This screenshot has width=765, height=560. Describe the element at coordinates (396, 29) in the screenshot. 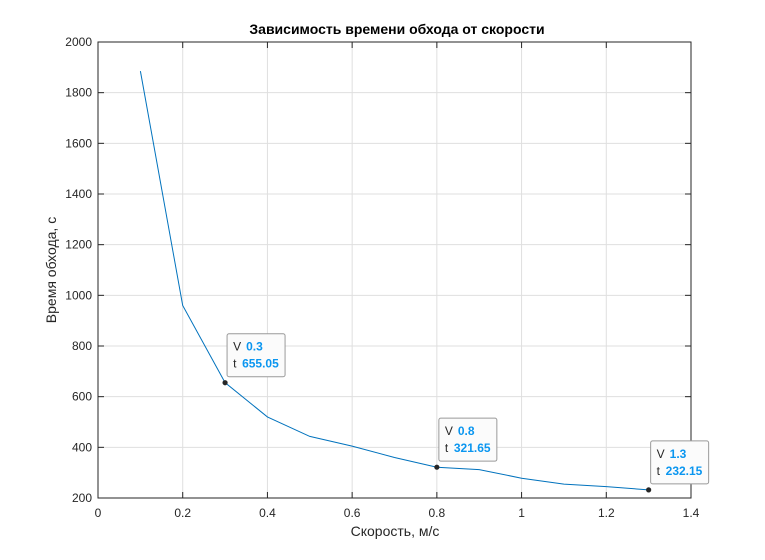

I see `chart-title: Зависимость времени обхода от скорости` at that location.